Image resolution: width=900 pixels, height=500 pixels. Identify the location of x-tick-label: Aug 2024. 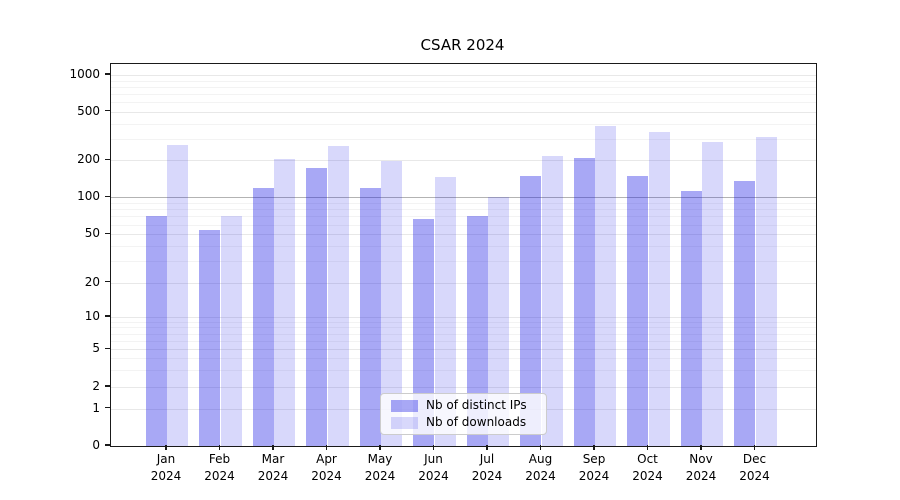
(540, 467).